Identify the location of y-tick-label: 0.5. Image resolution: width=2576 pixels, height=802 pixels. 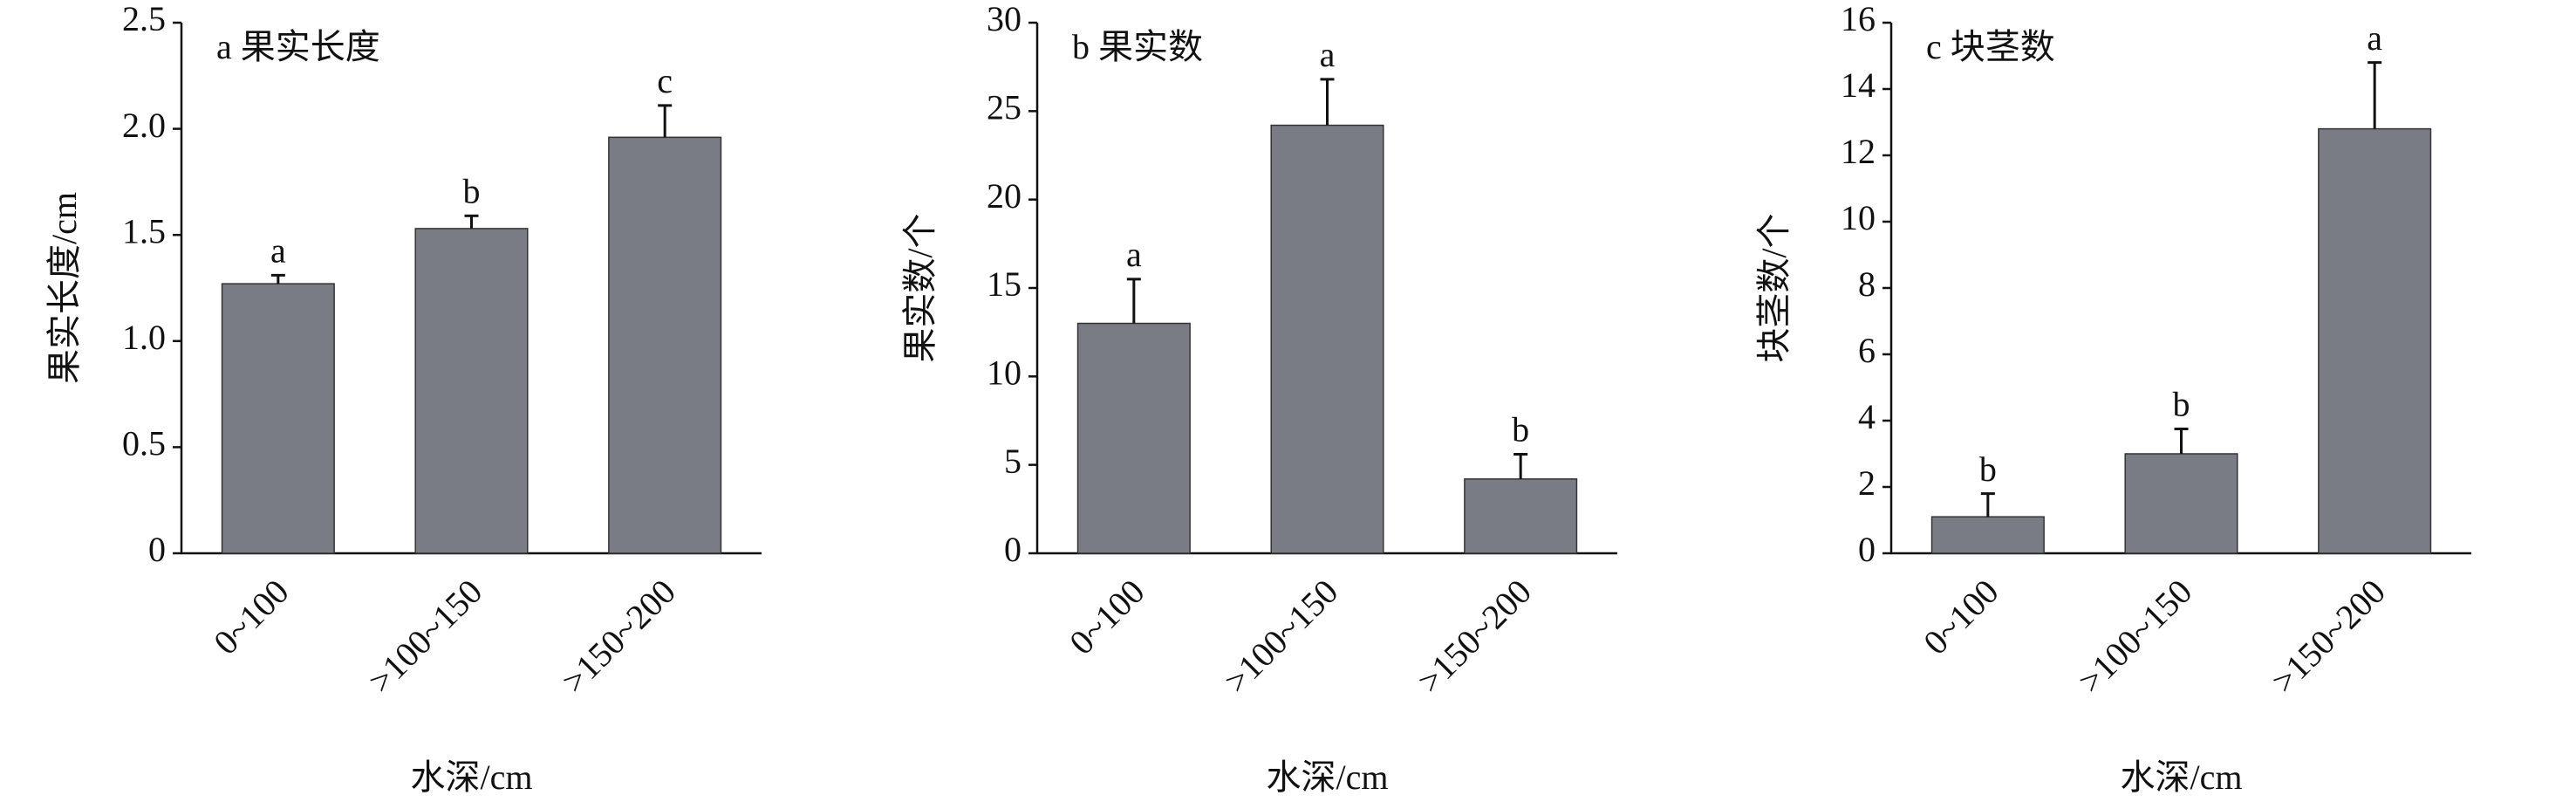
(144, 444).